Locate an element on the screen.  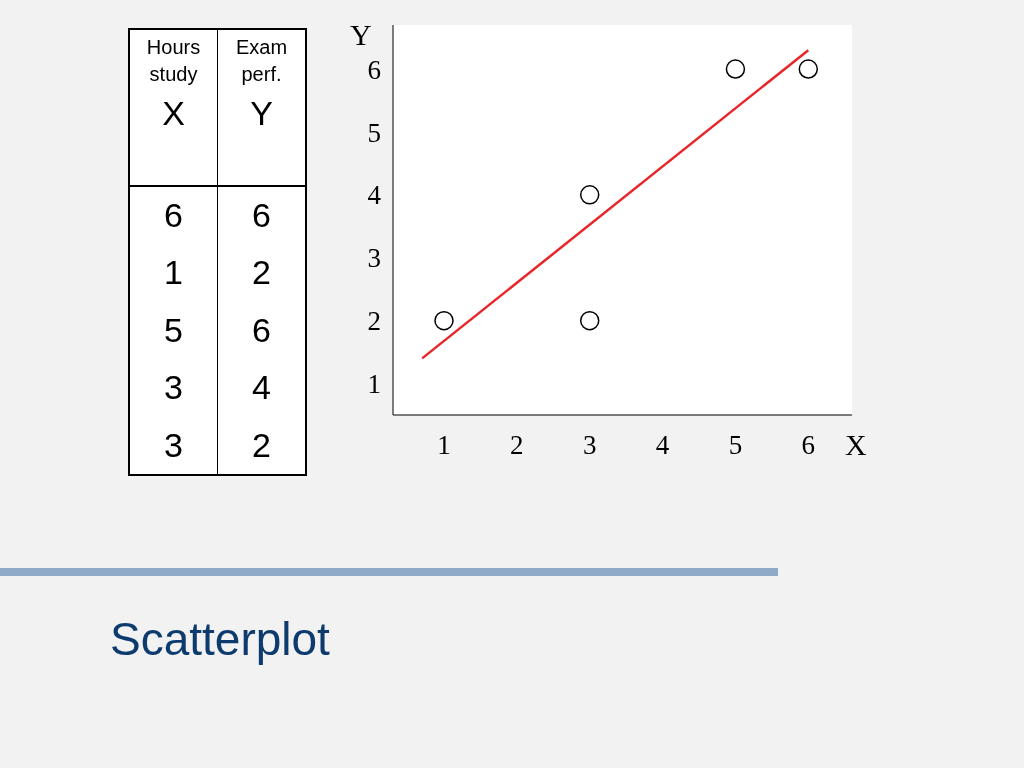
text: 3 is located at coordinates (173, 387).